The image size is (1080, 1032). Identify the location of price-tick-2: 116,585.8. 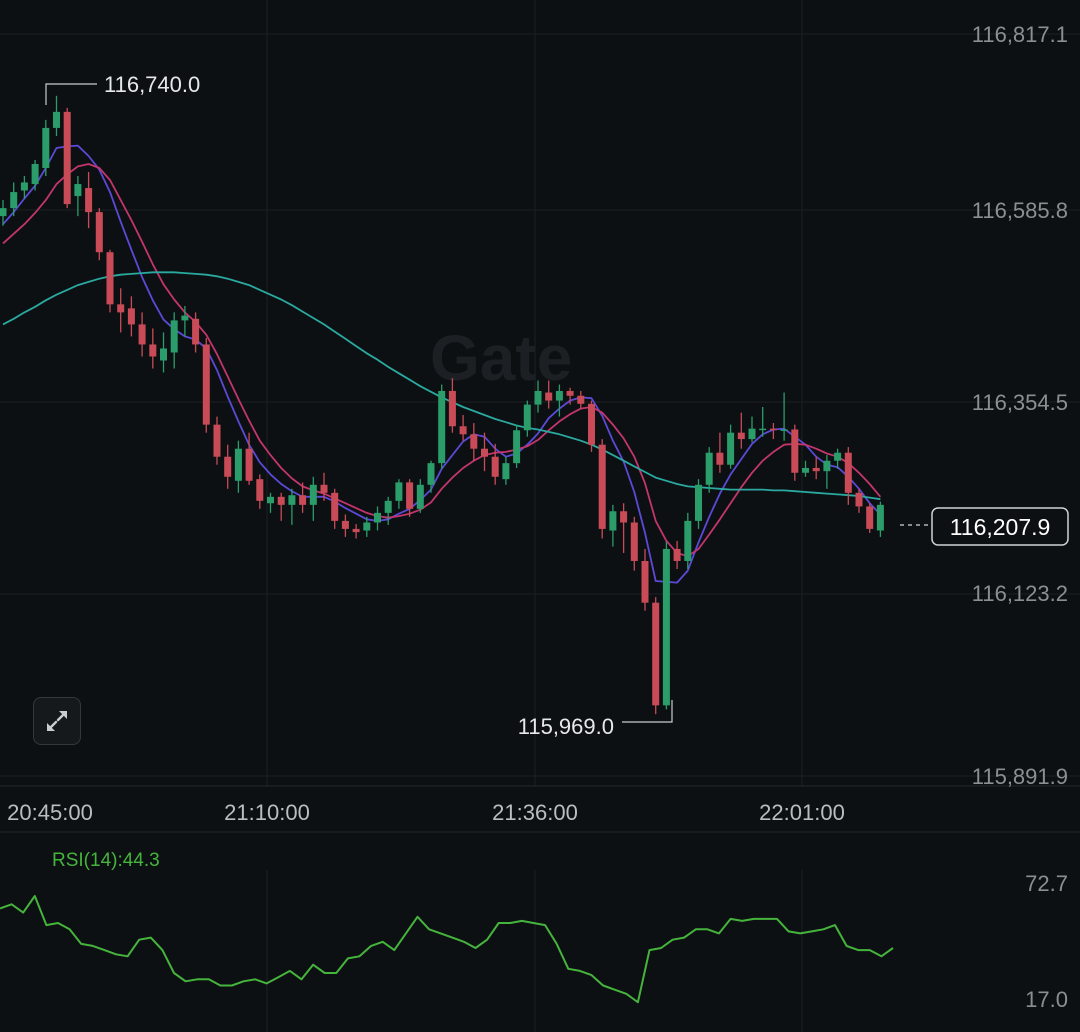
(1020, 210).